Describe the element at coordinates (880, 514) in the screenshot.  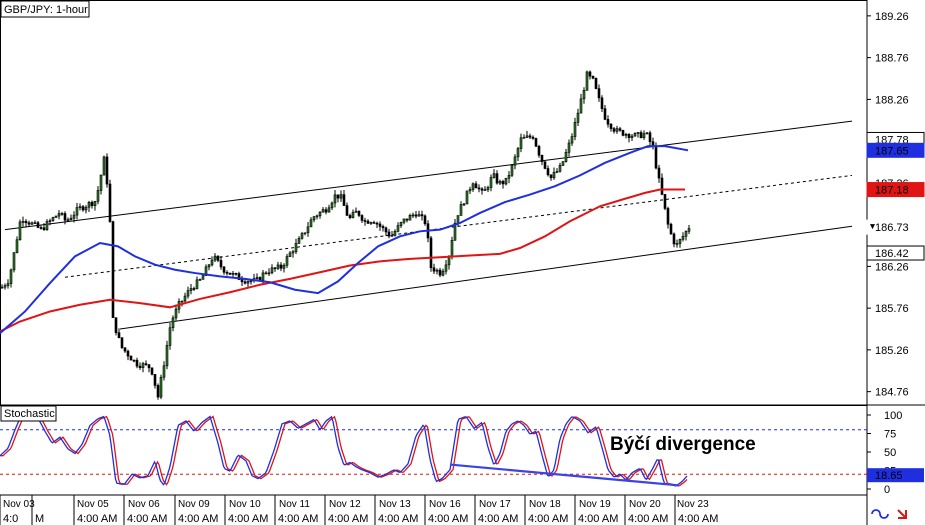
I see `link-icon` at that location.